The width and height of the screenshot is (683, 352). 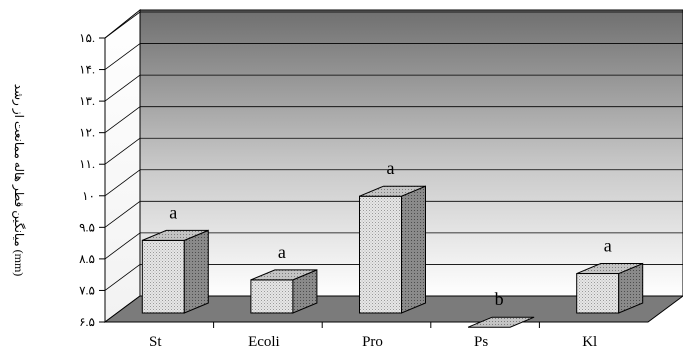 What do you see at coordinates (87, 133) in the screenshot?
I see `y-tick-label: ۱۲.` at bounding box center [87, 133].